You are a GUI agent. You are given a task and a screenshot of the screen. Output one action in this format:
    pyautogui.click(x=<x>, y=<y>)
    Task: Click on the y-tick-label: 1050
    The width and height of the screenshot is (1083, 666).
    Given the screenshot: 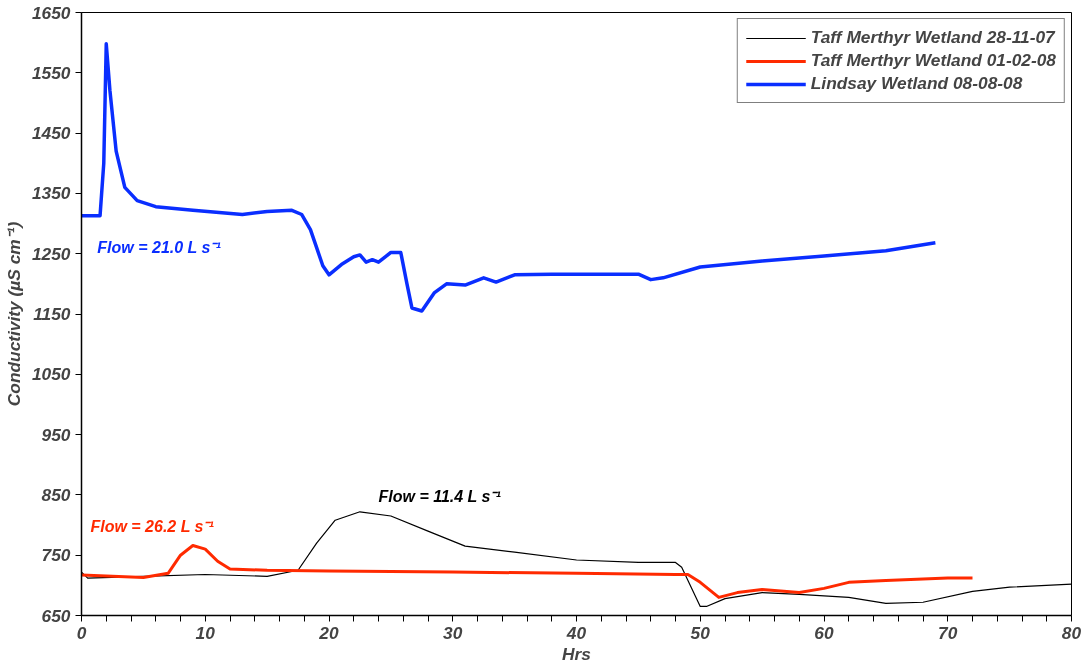 What is the action you would take?
    pyautogui.click(x=51, y=374)
    